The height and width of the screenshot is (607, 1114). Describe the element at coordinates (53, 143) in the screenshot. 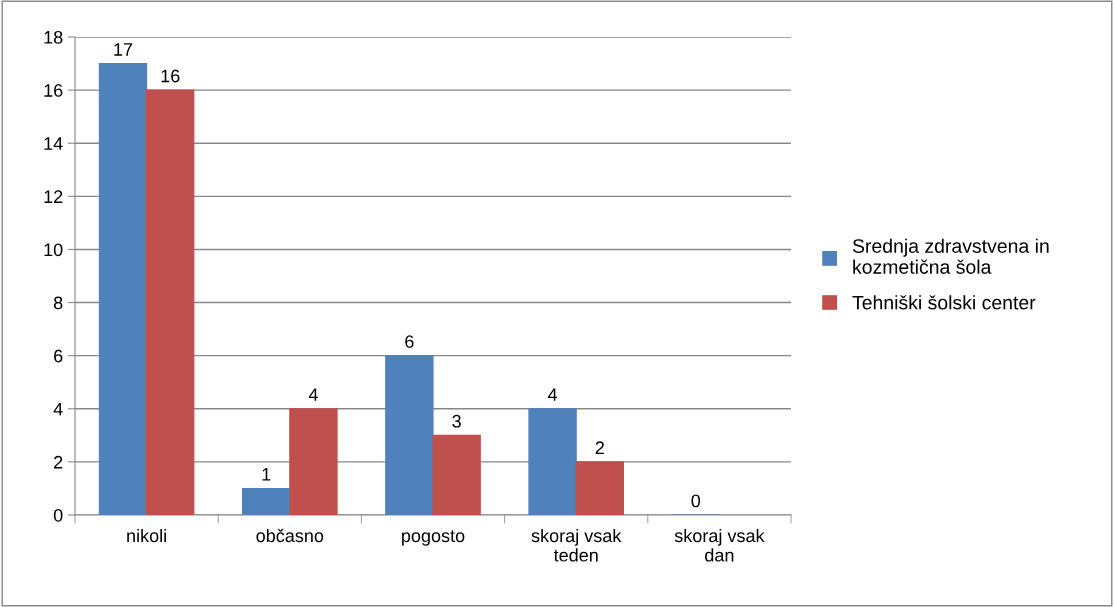

I see `y-tick-label: 14` at that location.